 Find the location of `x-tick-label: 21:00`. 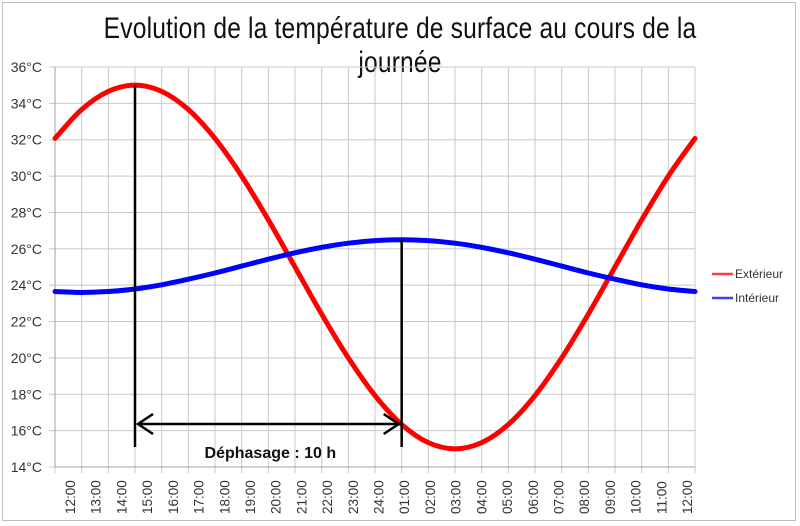

x-tick-label: 21:00 is located at coordinates (301, 497).